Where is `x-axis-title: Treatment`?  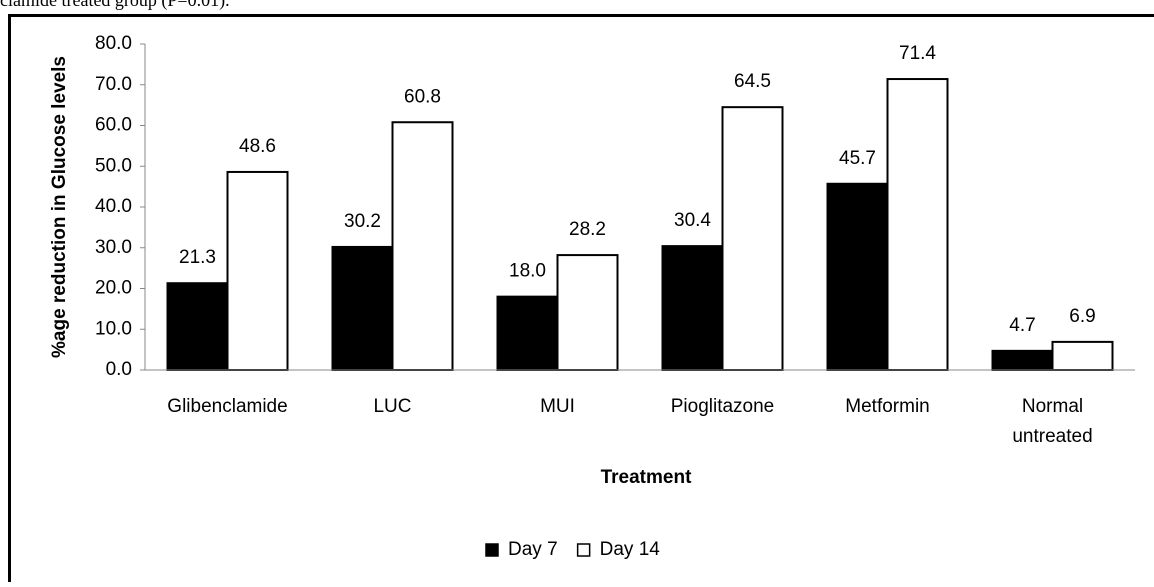
x-axis-title: Treatment is located at coordinates (646, 477).